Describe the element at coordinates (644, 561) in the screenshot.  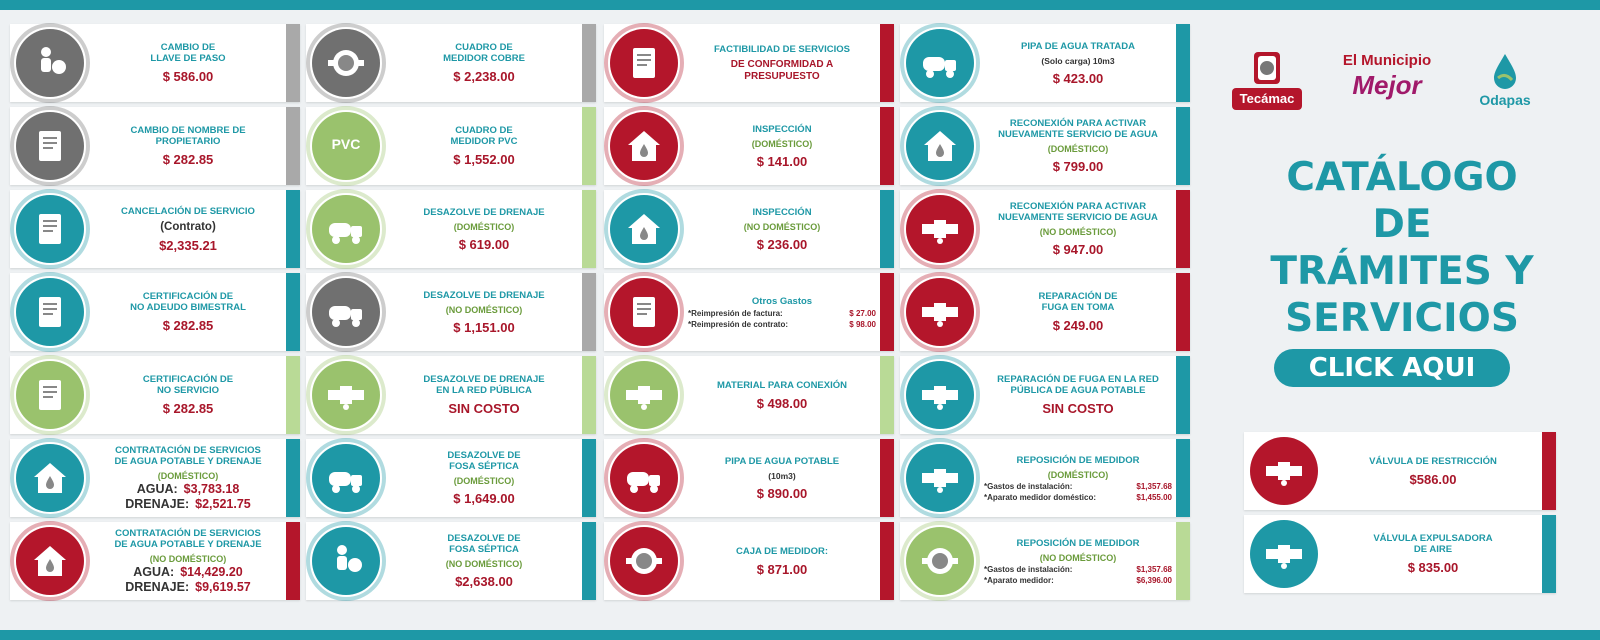
I see `meter-box-icon` at that location.